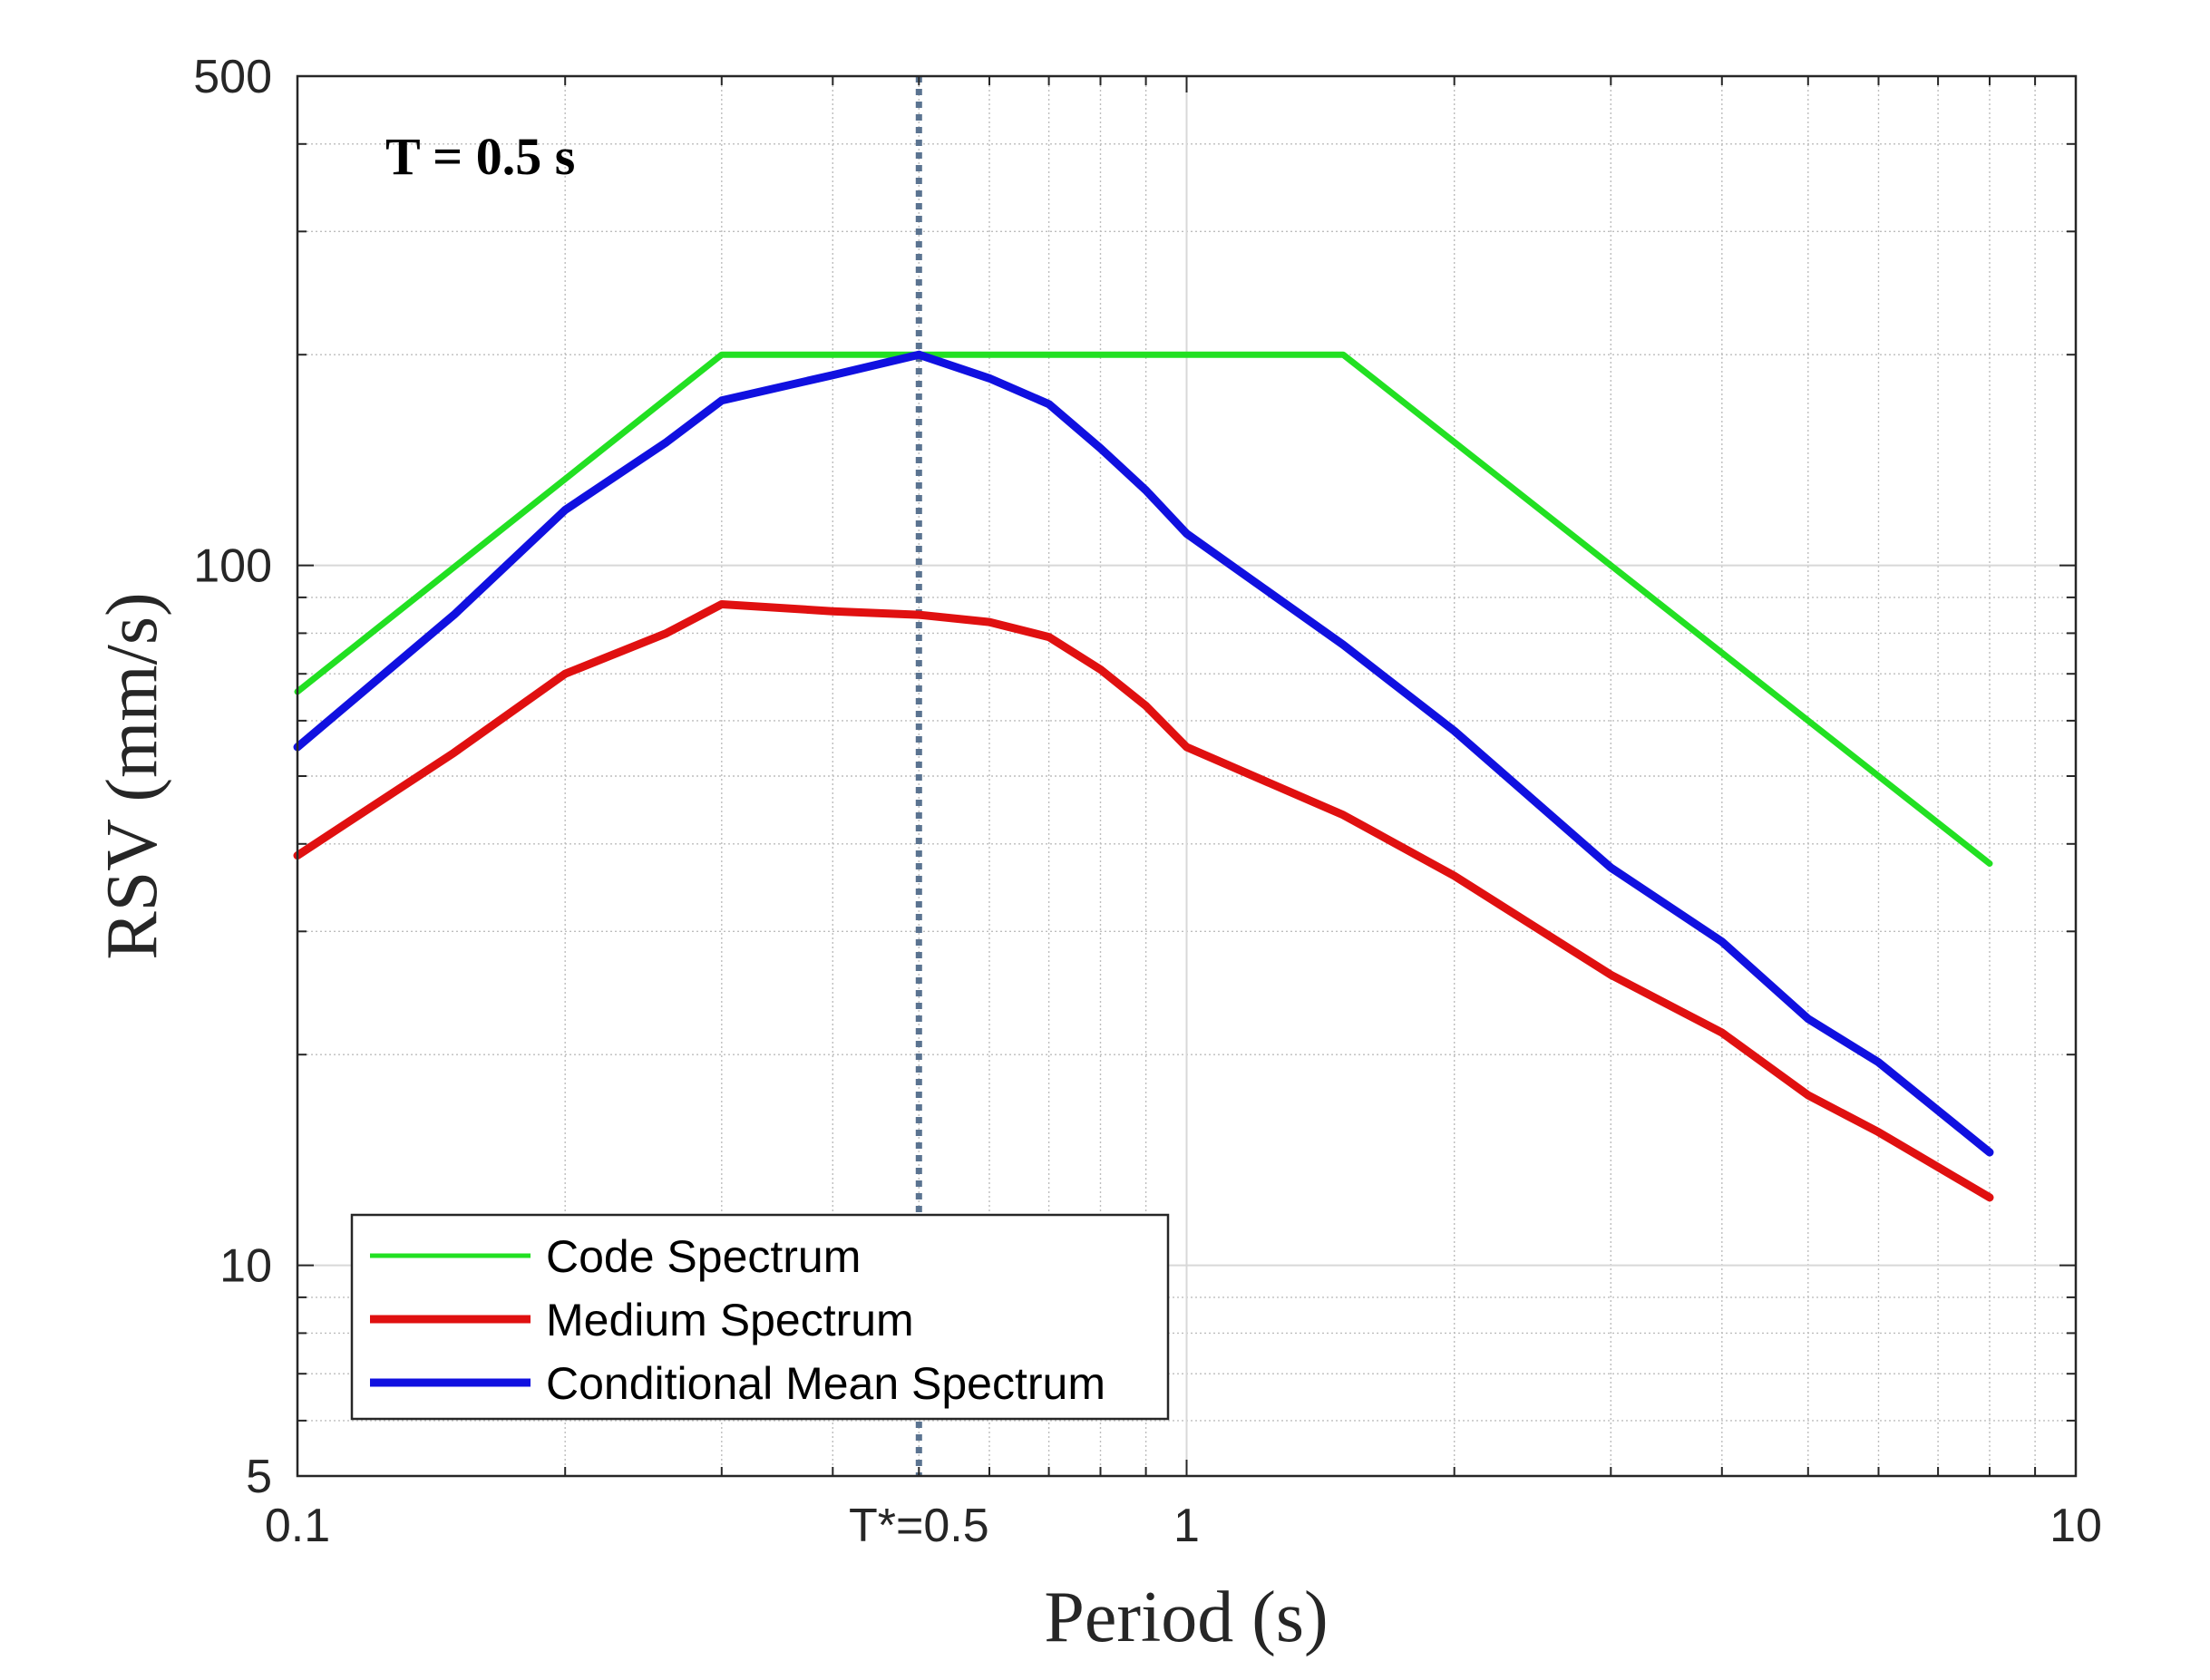 This screenshot has width=2210, height=1680. I want to click on legend-label-medium: Medium Spectrum, so click(730, 1320).